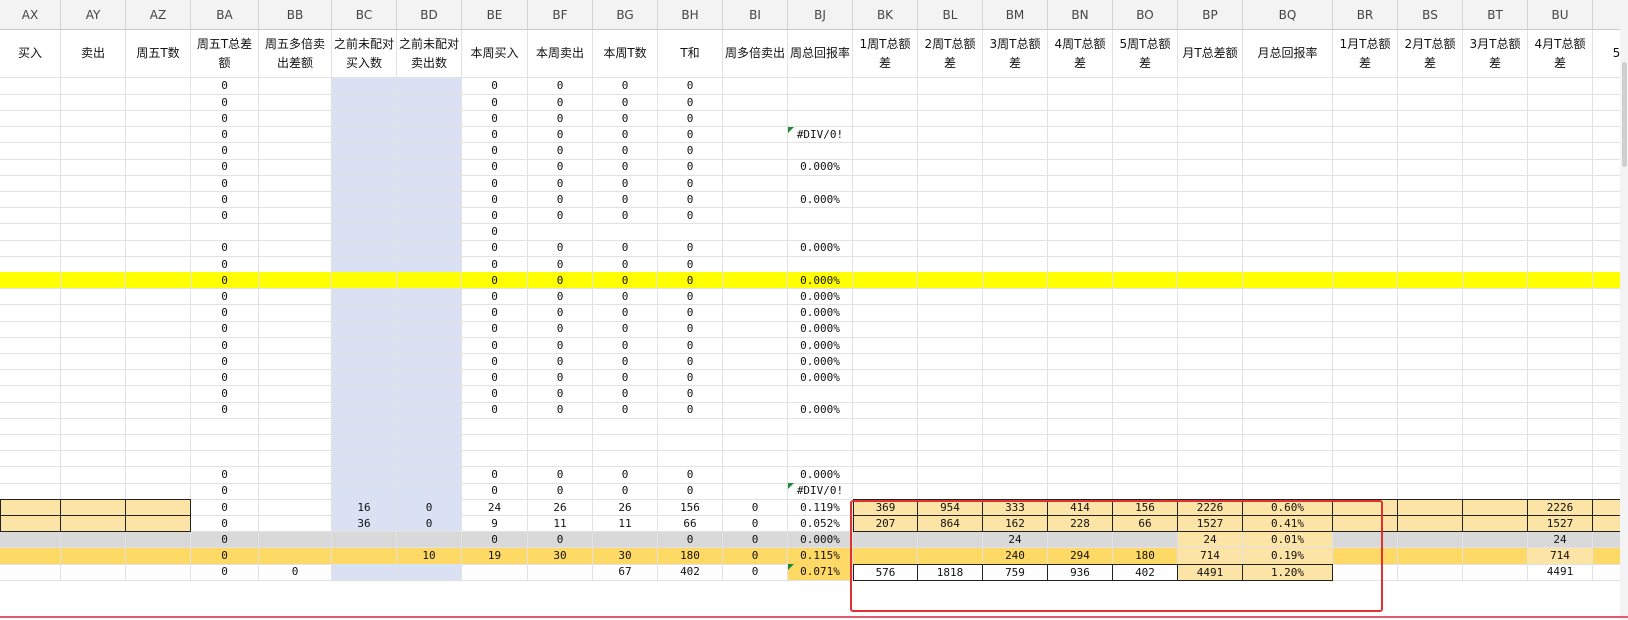 The width and height of the screenshot is (1628, 620). I want to click on grid-cell: 1527, so click(1560, 524).